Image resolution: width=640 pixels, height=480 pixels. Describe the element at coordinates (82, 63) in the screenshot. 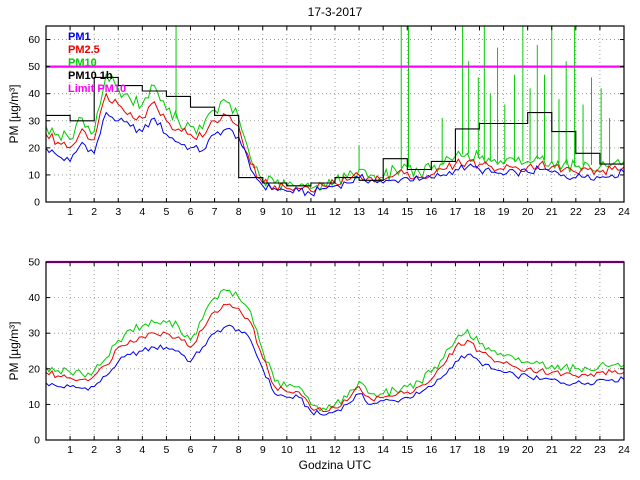

I see `legend-item-pm10: PM10` at that location.